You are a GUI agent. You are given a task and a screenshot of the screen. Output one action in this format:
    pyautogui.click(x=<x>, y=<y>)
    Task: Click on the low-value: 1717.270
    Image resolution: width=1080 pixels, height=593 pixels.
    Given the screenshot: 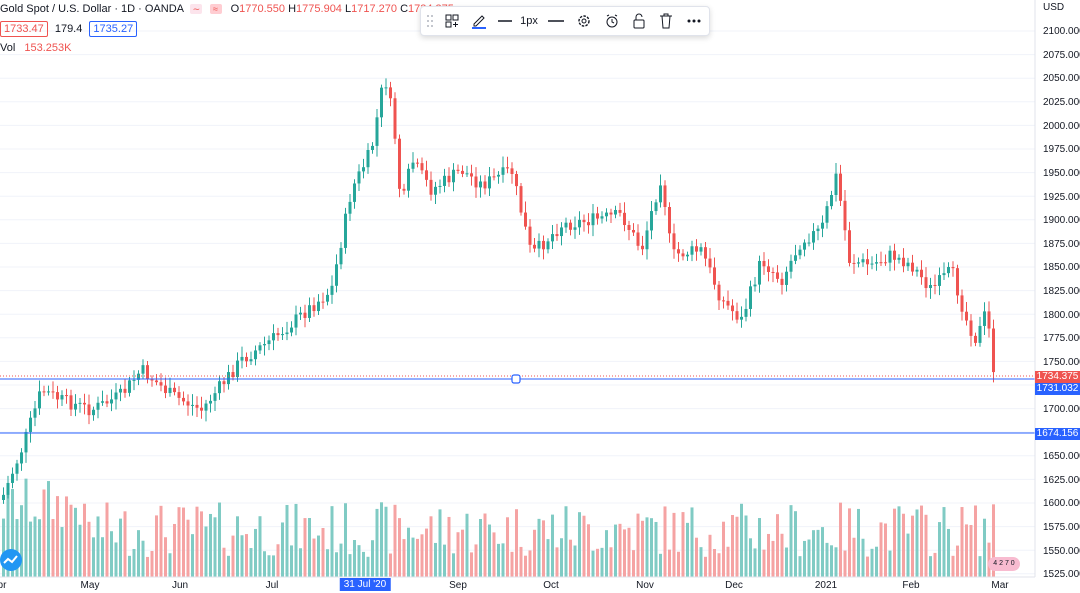 What is the action you would take?
    pyautogui.click(x=374, y=9)
    